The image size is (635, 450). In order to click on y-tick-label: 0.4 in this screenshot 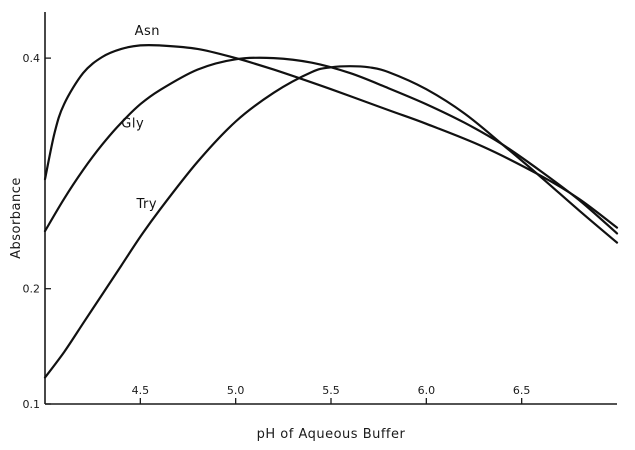, I will do `click(32, 58)`.